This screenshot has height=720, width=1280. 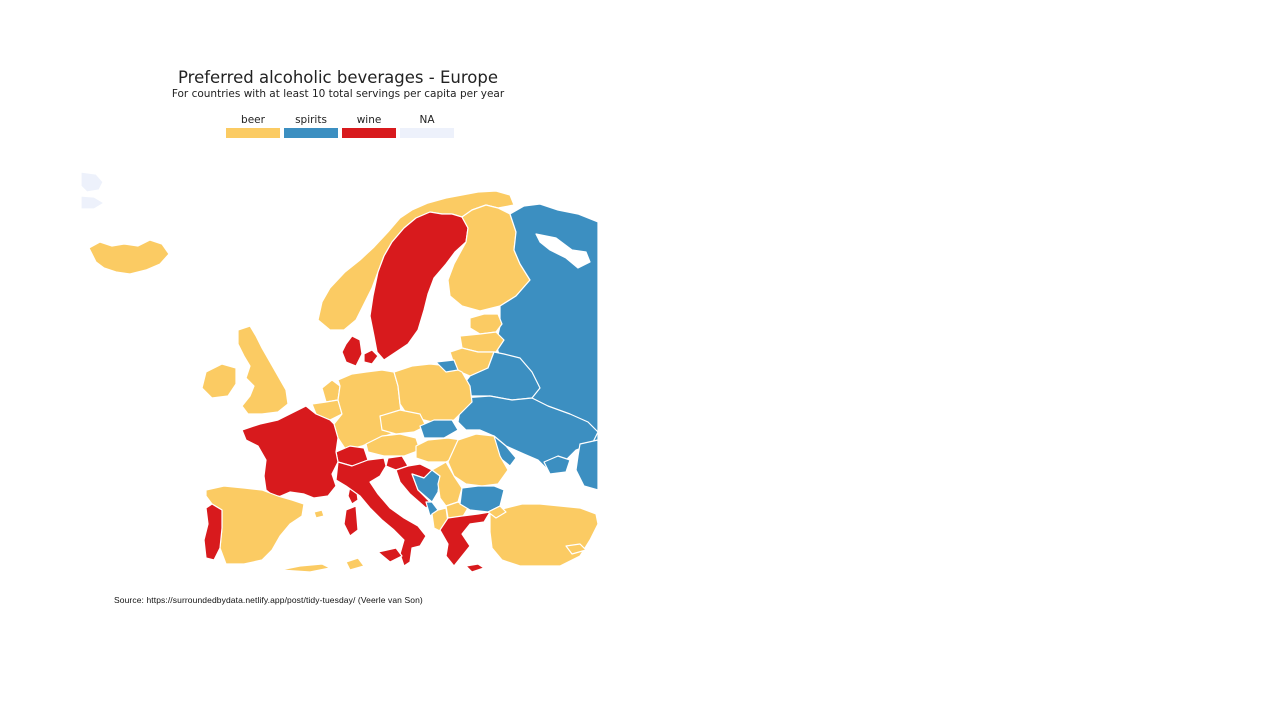 I want to click on legend-item-beer: beer, so click(x=253, y=126).